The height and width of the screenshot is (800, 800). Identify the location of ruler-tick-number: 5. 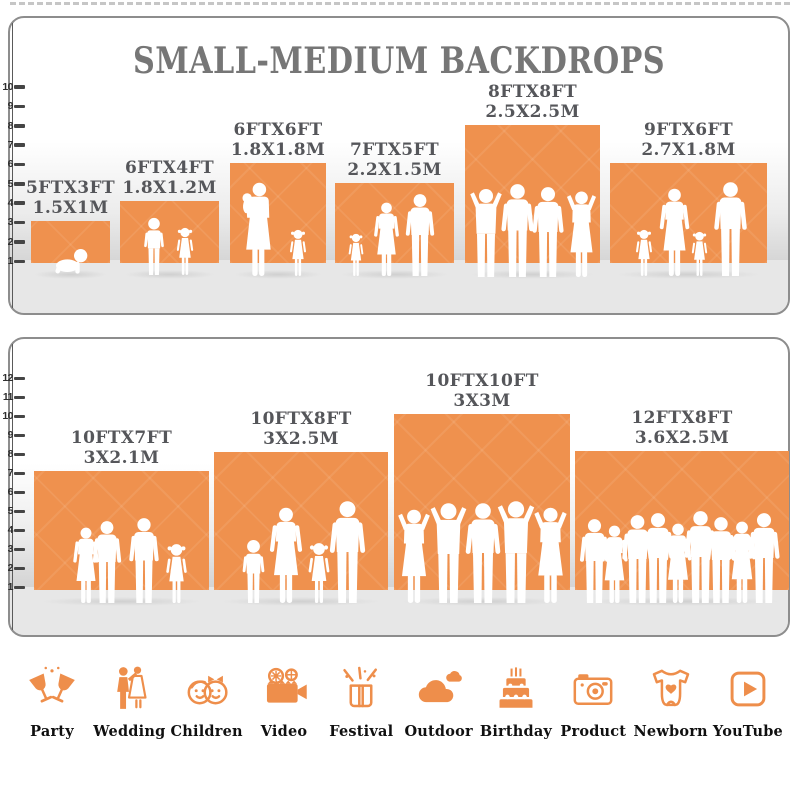
(10, 183).